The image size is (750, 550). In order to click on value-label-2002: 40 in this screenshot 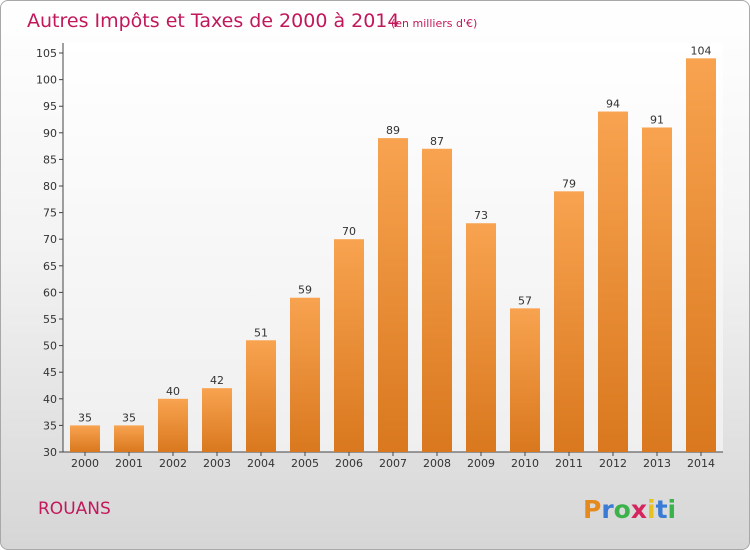, I will do `click(173, 391)`.